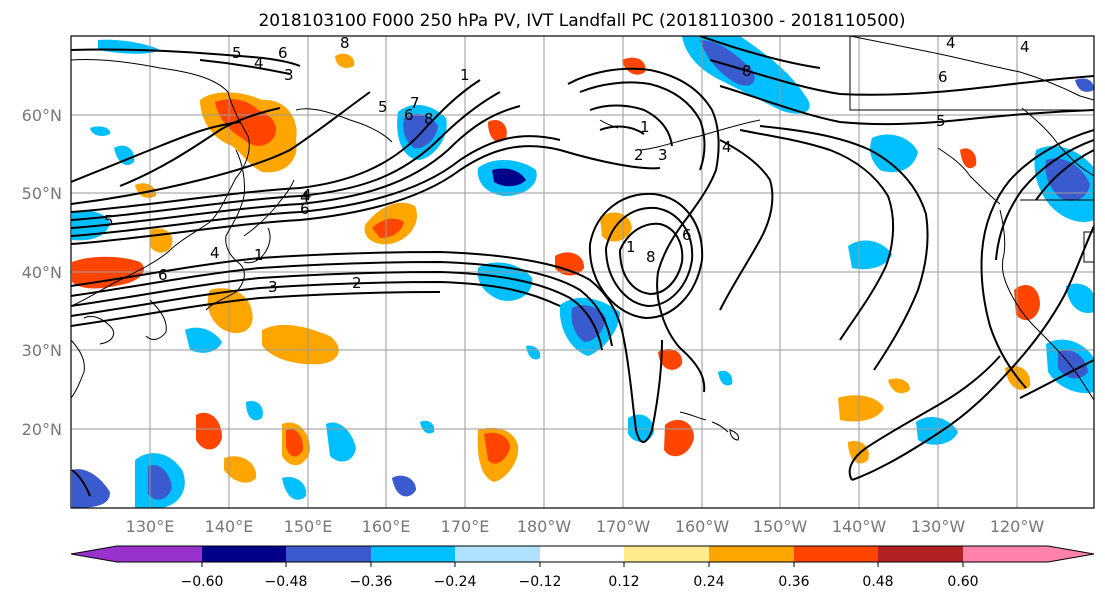 Image resolution: width=1105 pixels, height=601 pixels. Describe the element at coordinates (1017, 526) in the screenshot. I see `lon-label: 120°W` at that location.